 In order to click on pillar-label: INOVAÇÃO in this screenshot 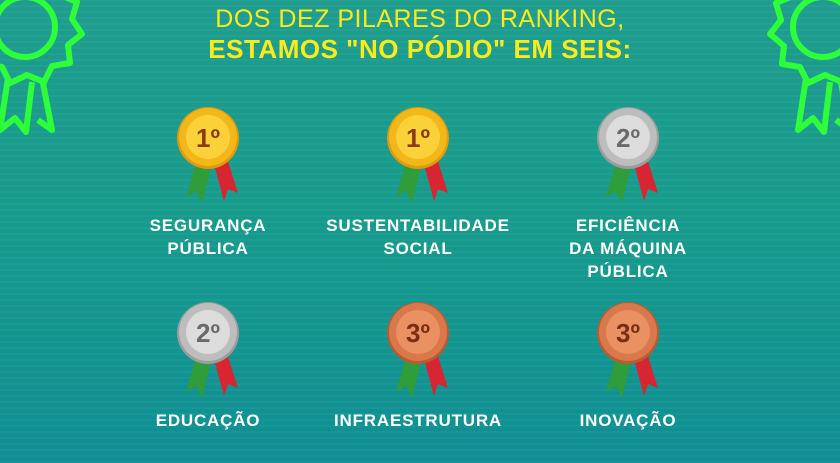, I will do `click(628, 420)`.